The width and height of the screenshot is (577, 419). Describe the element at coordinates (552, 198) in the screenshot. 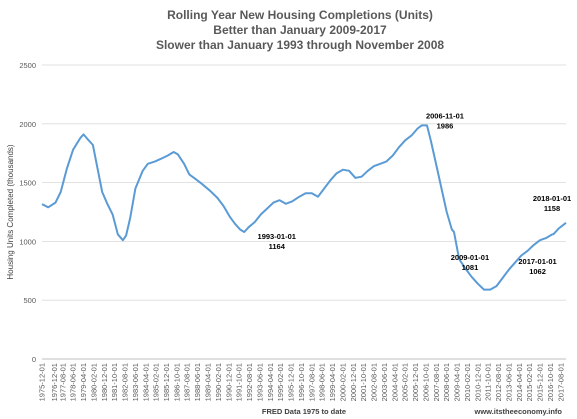

I see `annotation-date-3: 2018-01-01` at that location.